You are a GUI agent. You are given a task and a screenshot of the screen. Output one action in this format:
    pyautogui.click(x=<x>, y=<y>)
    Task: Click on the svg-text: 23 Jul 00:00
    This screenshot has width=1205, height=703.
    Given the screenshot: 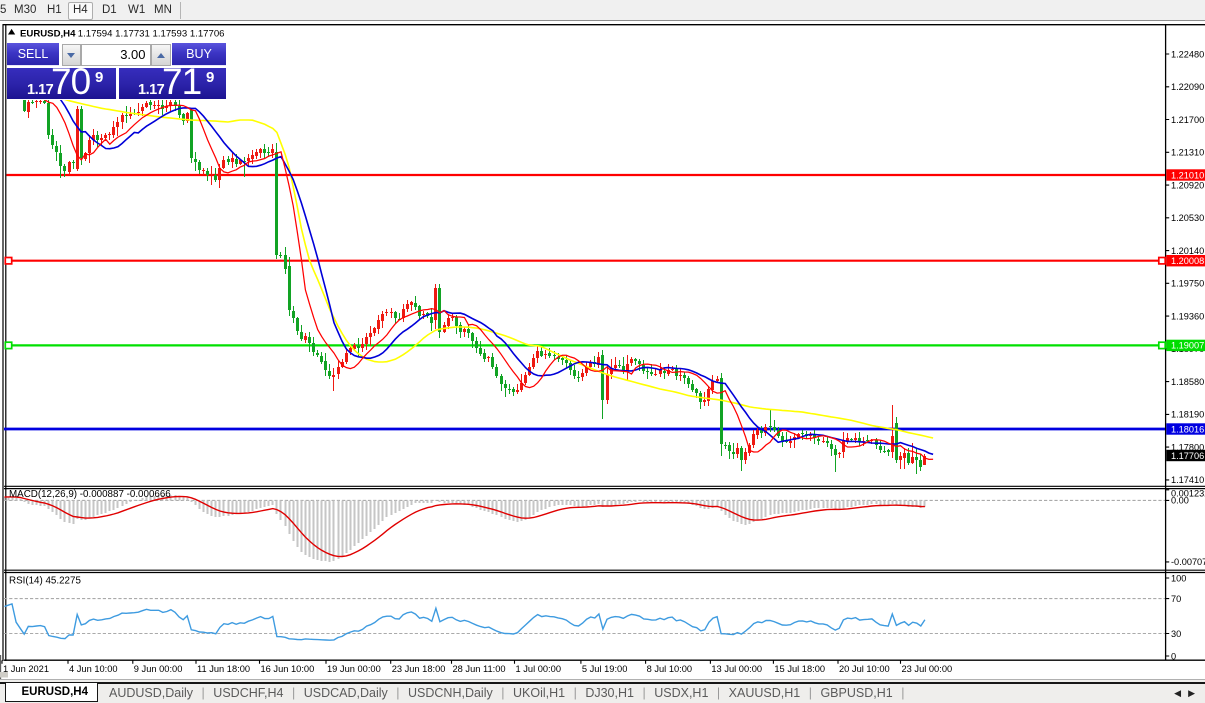 What is the action you would take?
    pyautogui.click(x=927, y=669)
    